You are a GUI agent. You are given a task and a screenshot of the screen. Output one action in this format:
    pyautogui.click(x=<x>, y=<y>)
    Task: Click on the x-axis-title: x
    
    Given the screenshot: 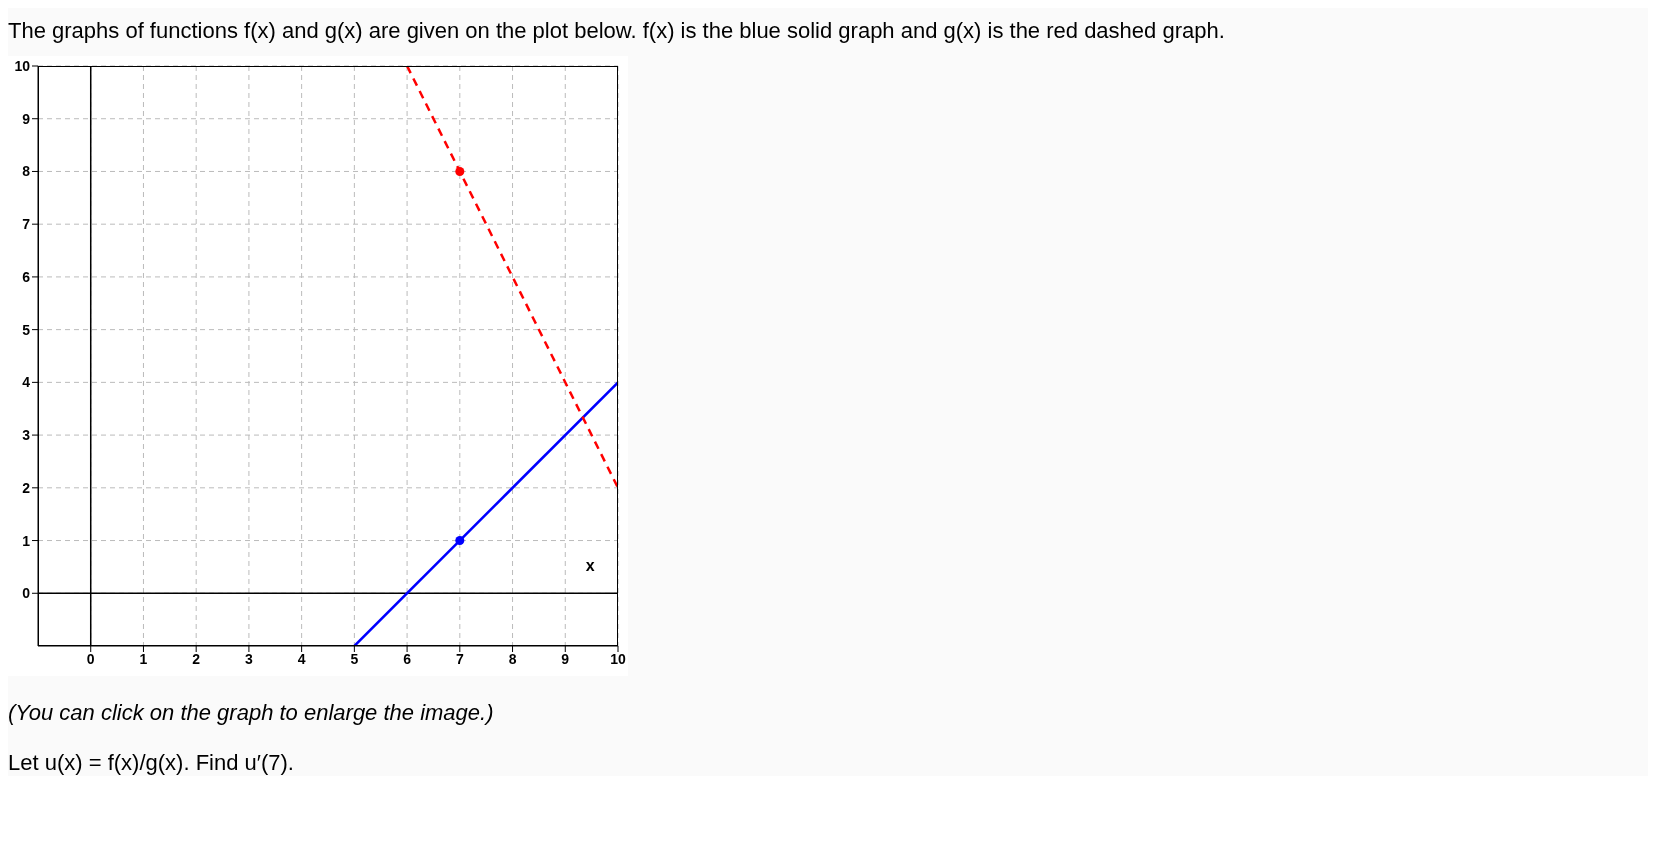 What is the action you would take?
    pyautogui.click(x=590, y=565)
    